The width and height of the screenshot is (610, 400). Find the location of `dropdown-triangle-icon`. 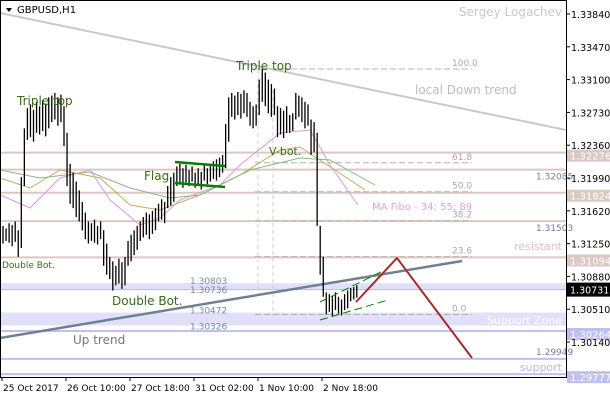

dropdown-triangle-icon is located at coordinates (9, 10).